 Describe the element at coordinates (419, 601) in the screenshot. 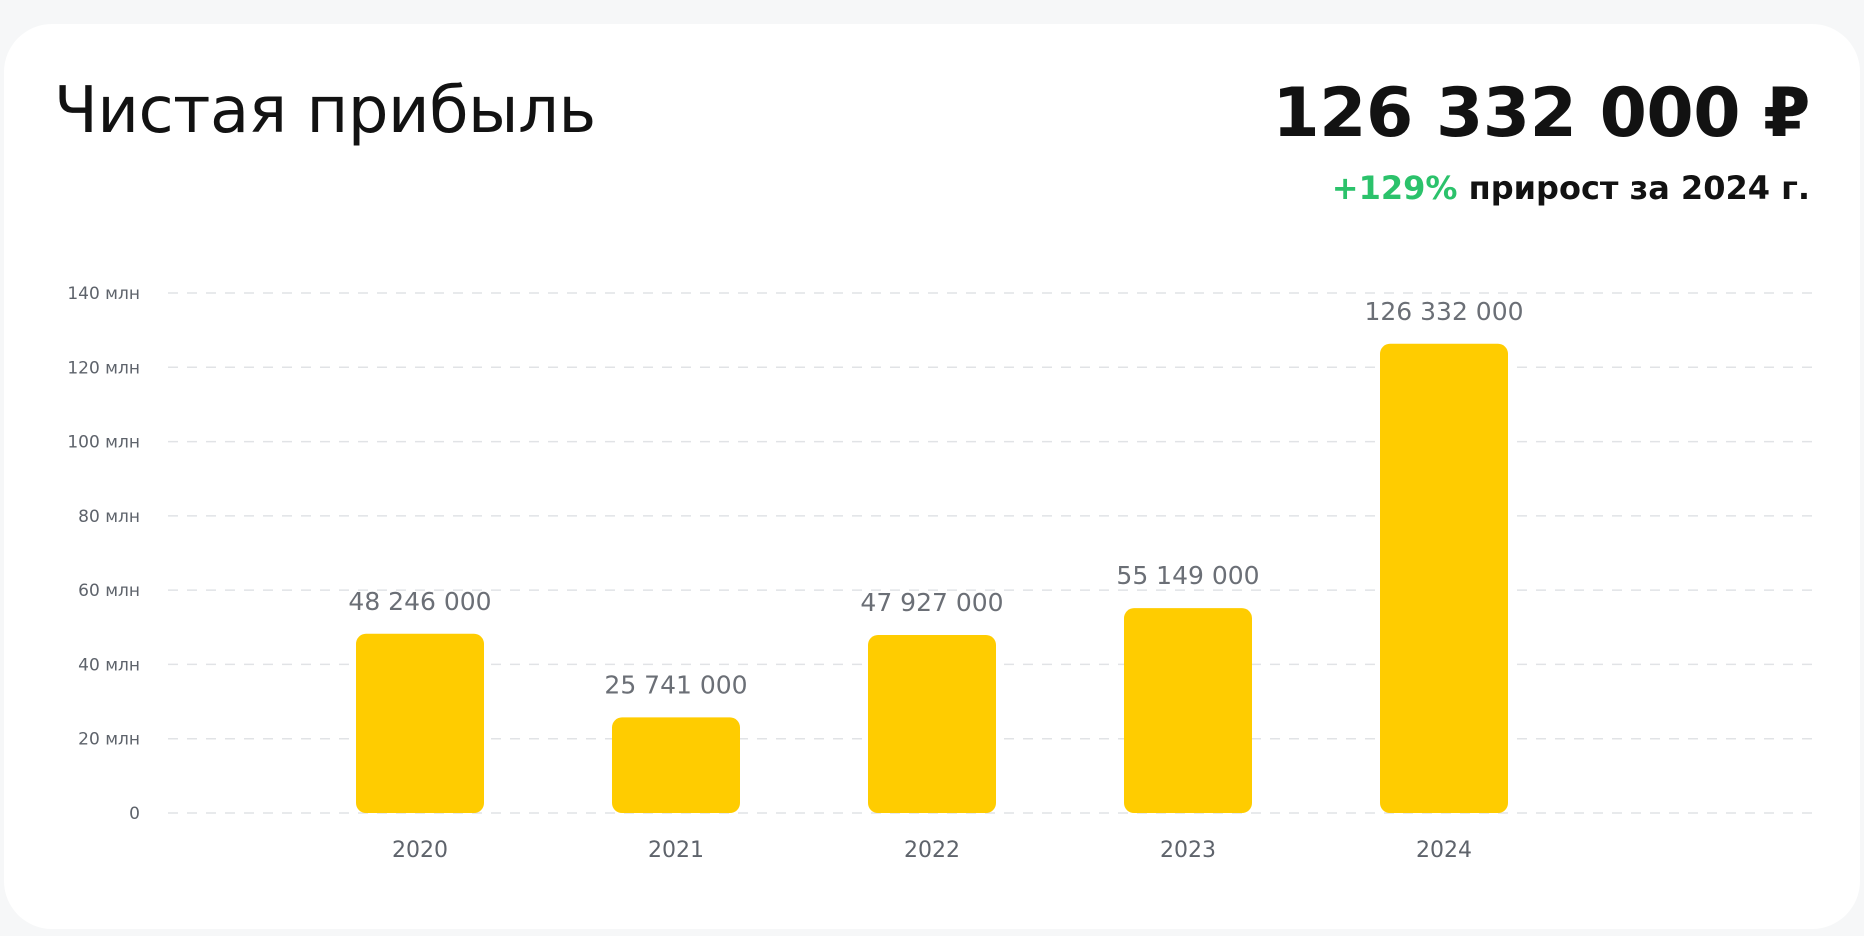

I see `data-label: 48 246 000` at that location.